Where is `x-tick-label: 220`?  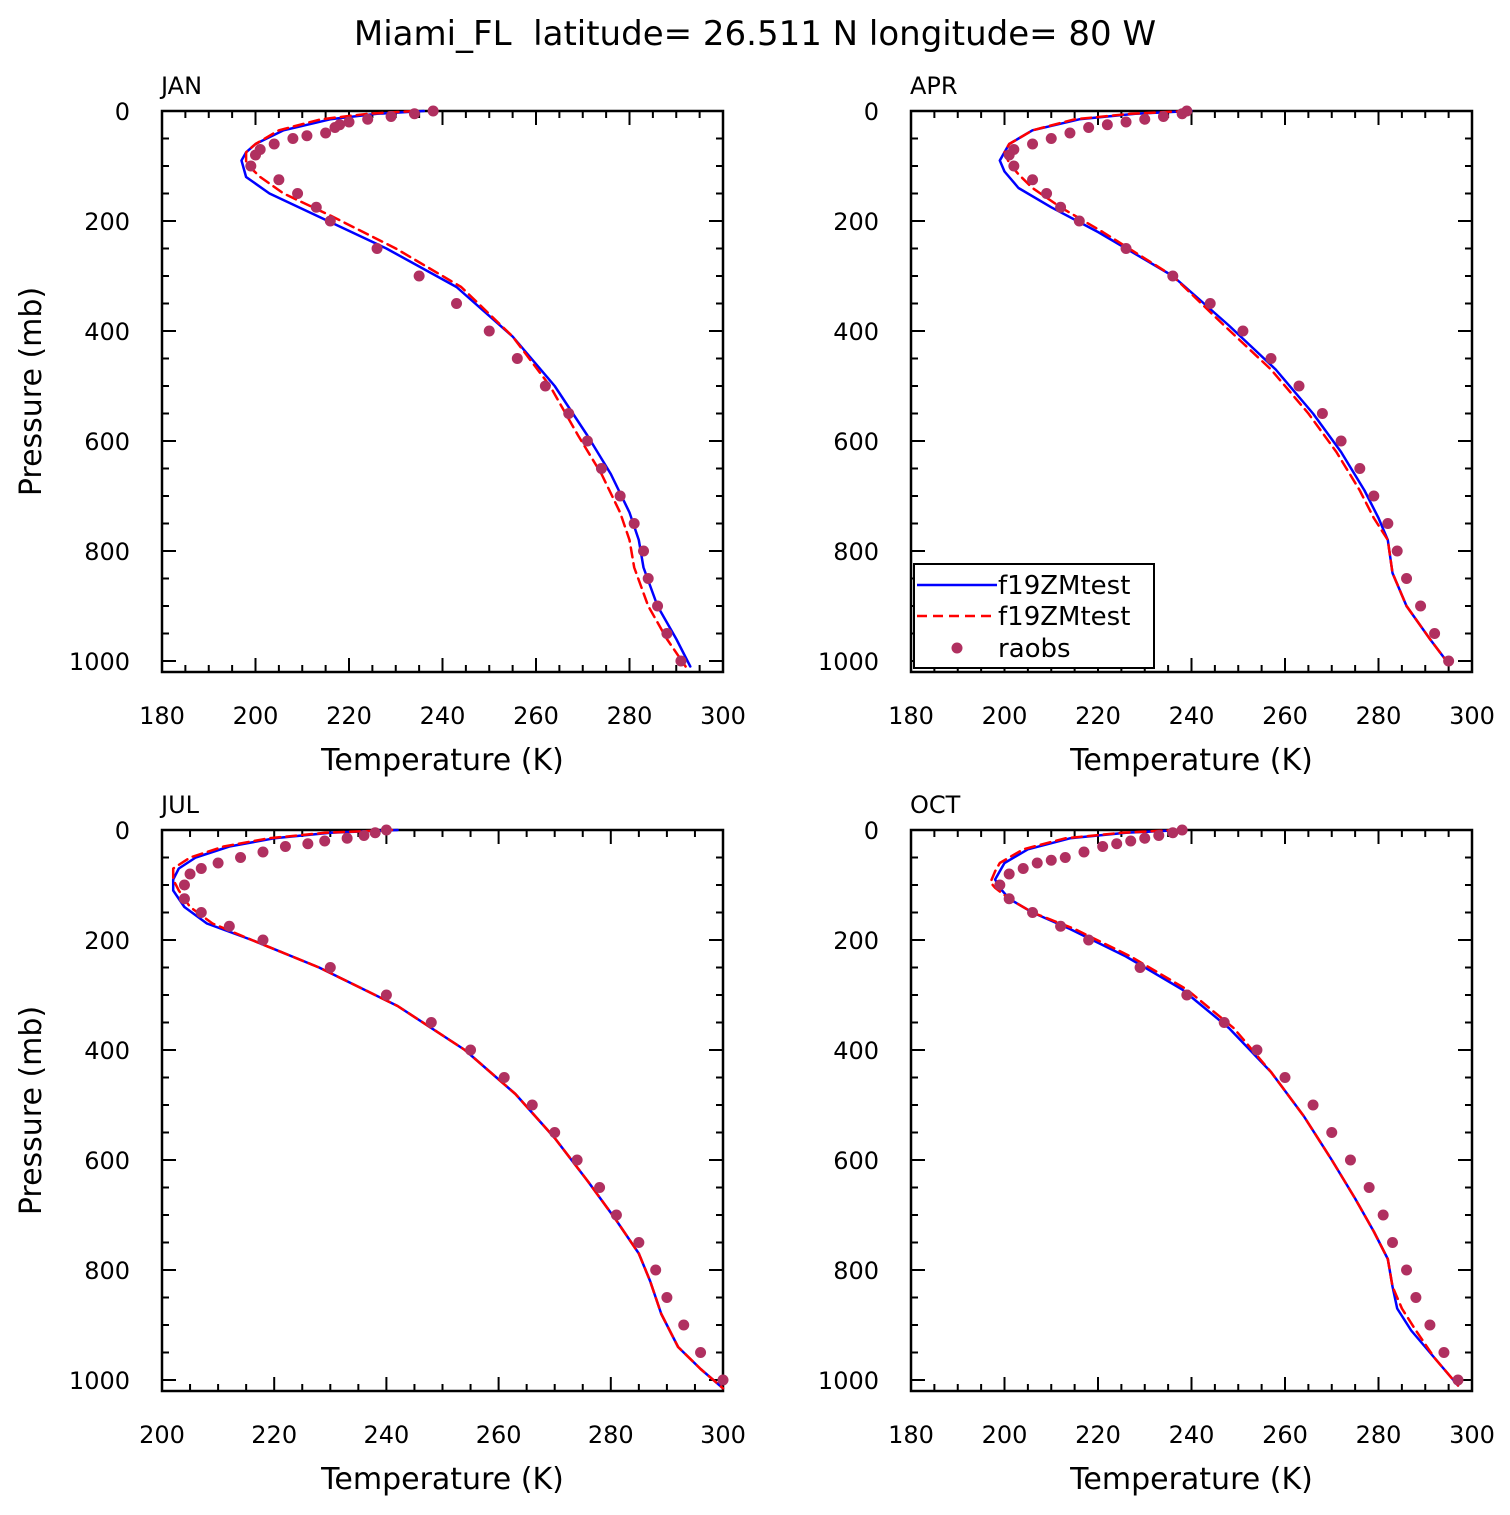 x-tick-label: 220 is located at coordinates (1098, 1435).